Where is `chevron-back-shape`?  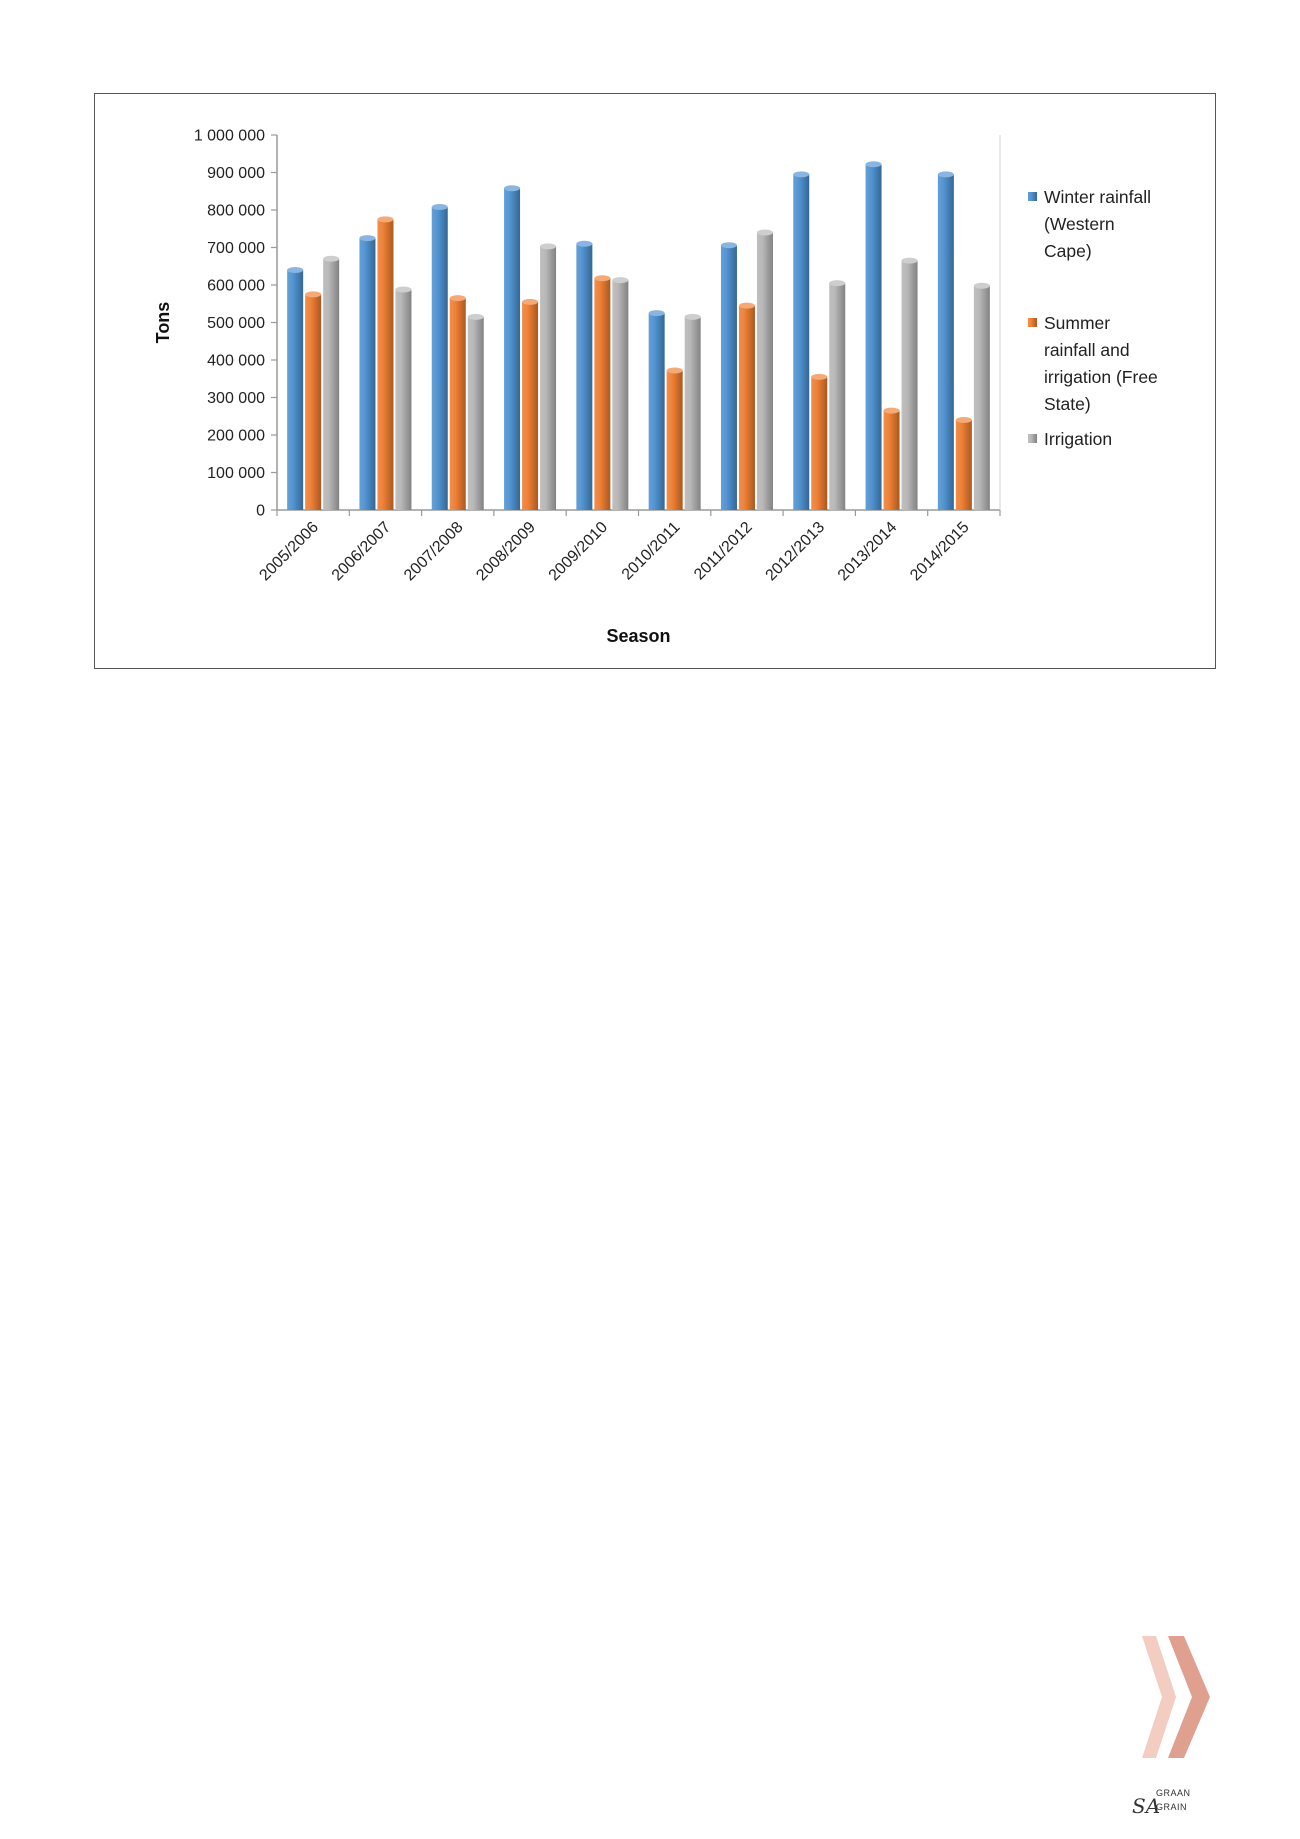
chevron-back-shape is located at coordinates (1159, 1697).